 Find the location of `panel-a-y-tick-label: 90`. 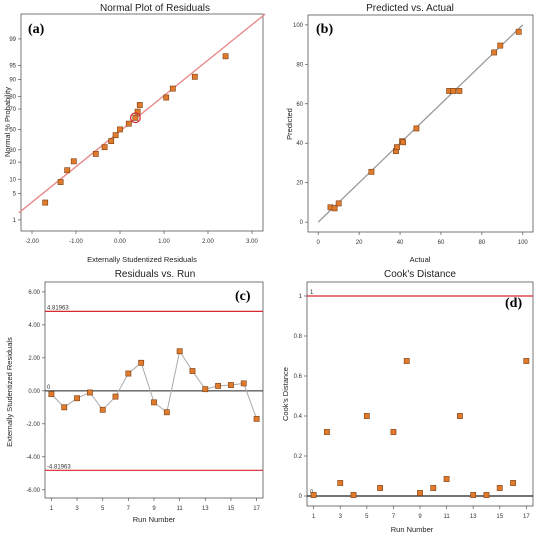

panel-a-y-tick-label: 90 is located at coordinates (12, 81).